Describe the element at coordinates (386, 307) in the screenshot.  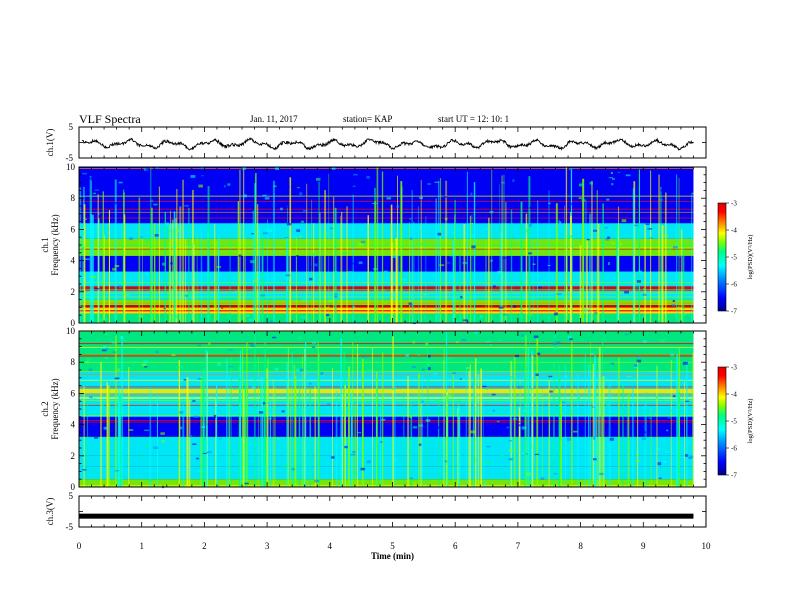
I see `ch1-band` at that location.